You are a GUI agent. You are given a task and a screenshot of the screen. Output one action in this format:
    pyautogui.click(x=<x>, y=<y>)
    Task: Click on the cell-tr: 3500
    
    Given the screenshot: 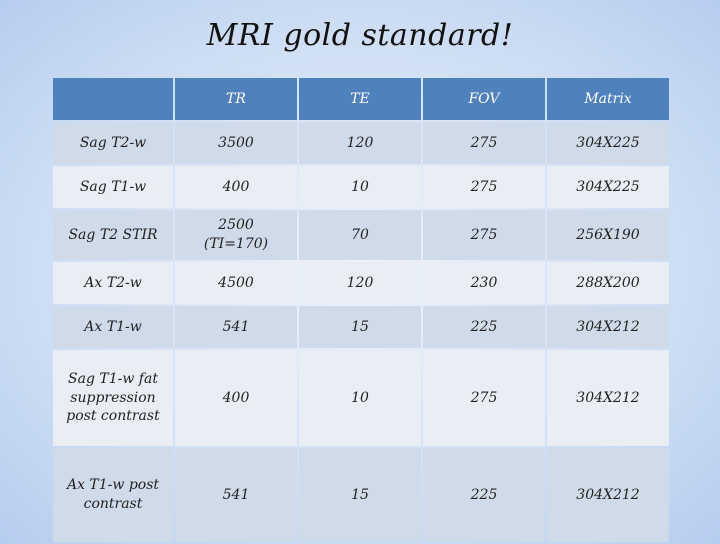 What is the action you would take?
    pyautogui.click(x=236, y=143)
    